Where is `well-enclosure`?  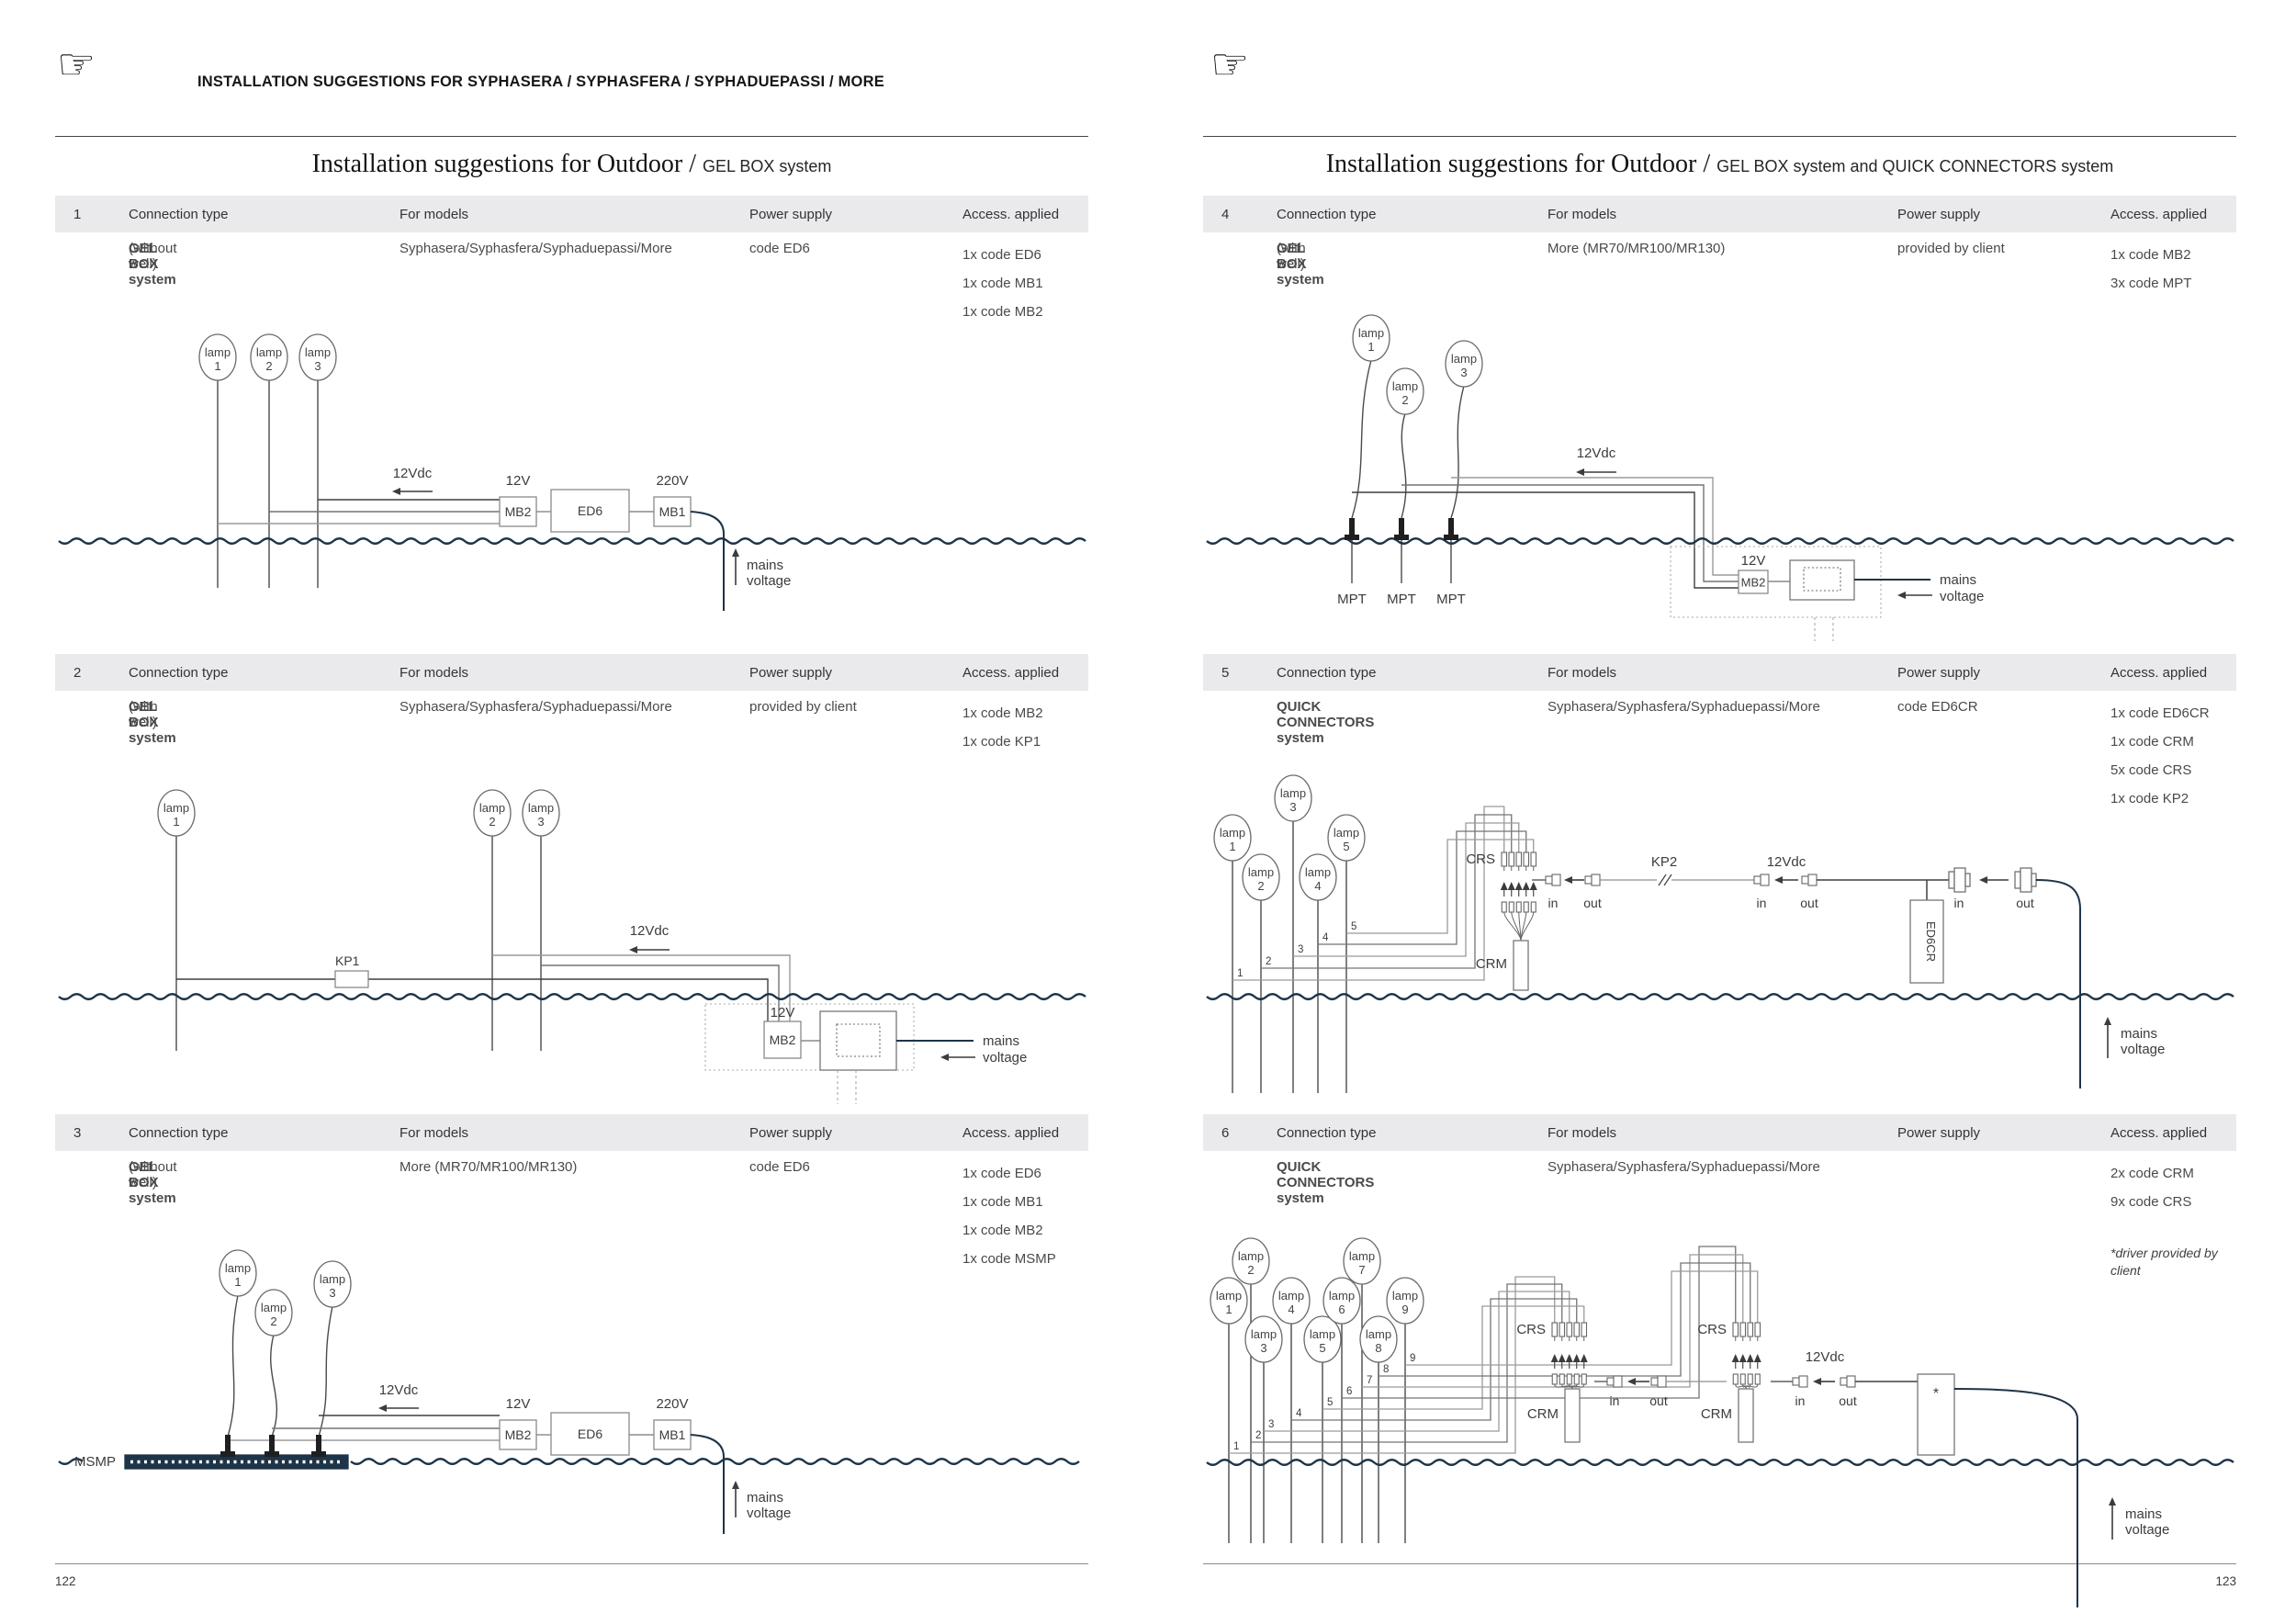
well-enclosure is located at coordinates (810, 1037).